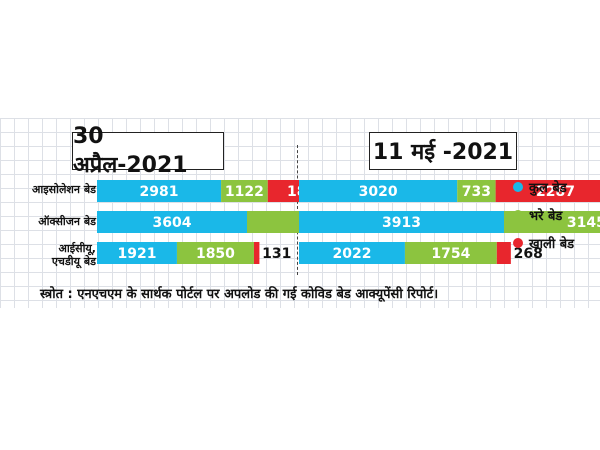 The height and width of the screenshot is (450, 600). I want to click on panel-divider, so click(297, 210).